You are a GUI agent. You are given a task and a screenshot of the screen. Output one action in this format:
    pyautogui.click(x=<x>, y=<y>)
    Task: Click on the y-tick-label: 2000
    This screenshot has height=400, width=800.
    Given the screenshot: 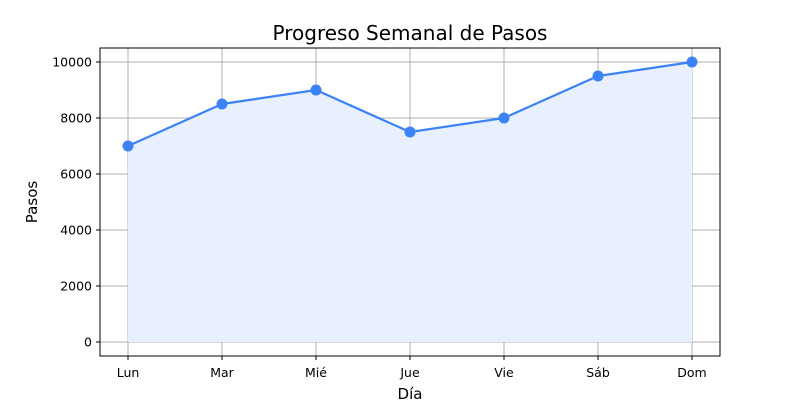 What is the action you would take?
    pyautogui.click(x=76, y=286)
    